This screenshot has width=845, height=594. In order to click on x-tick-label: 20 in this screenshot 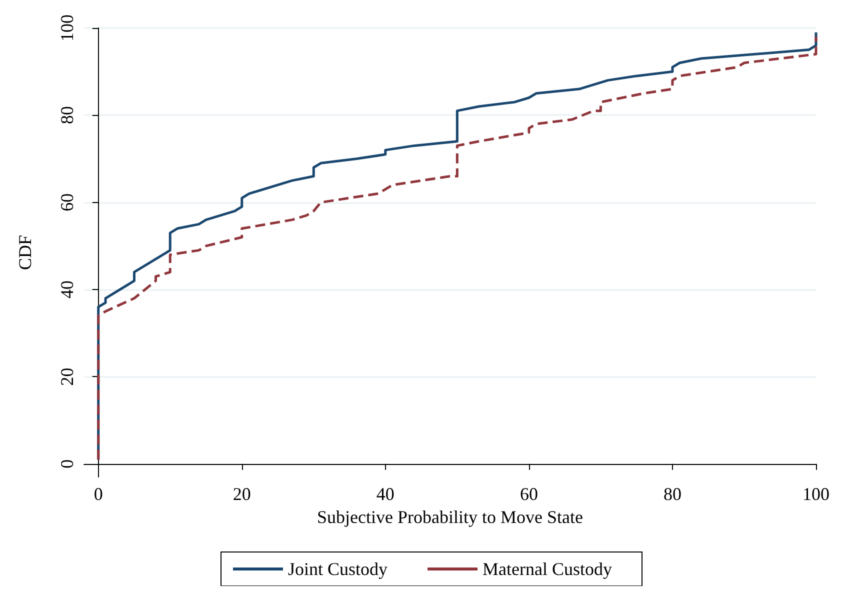, I will do `click(241, 494)`.